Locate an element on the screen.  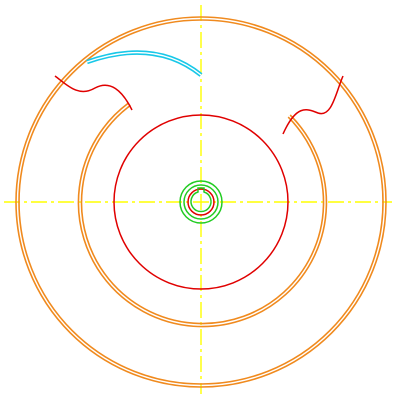
shaft-circle is located at coordinates (201, 202).